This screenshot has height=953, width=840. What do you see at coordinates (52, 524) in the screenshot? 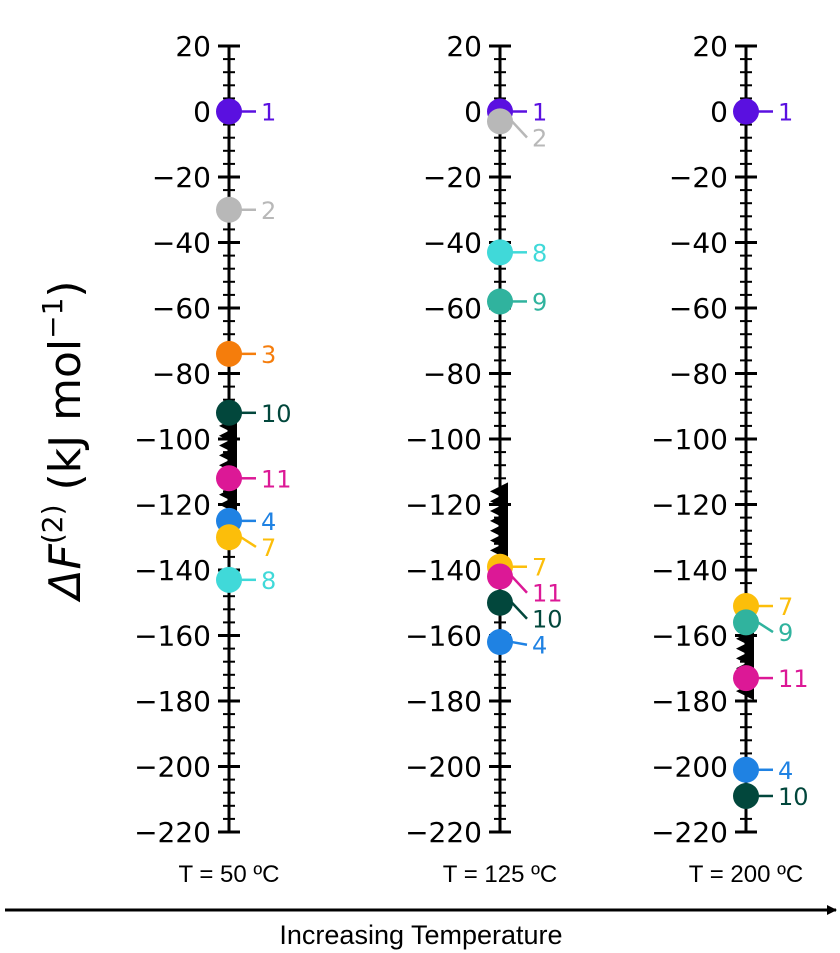
I see `y-axis-label-superscript: (2)` at bounding box center [52, 524].